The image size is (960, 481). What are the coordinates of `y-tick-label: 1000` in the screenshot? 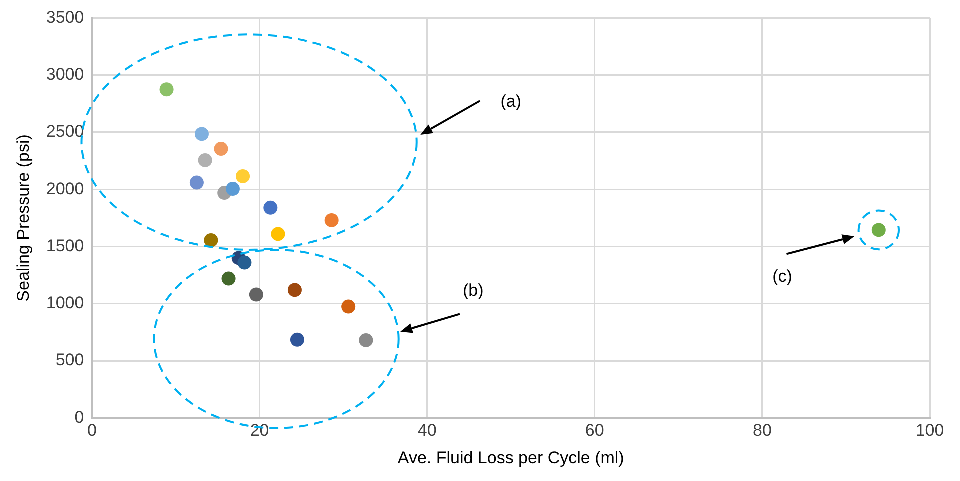 It's located at (65, 303).